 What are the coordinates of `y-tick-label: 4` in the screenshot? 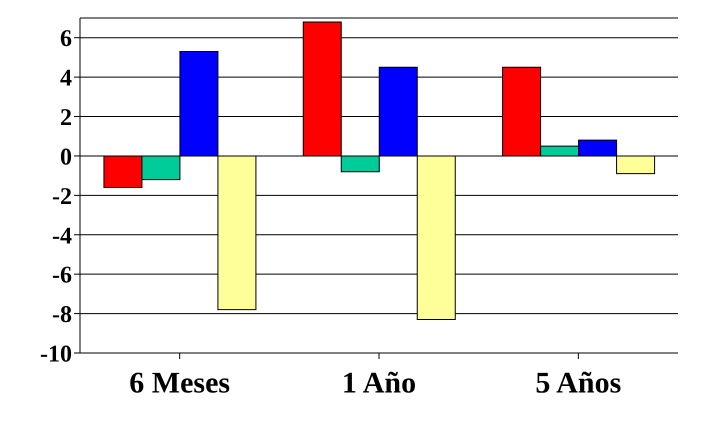 It's located at (66, 79).